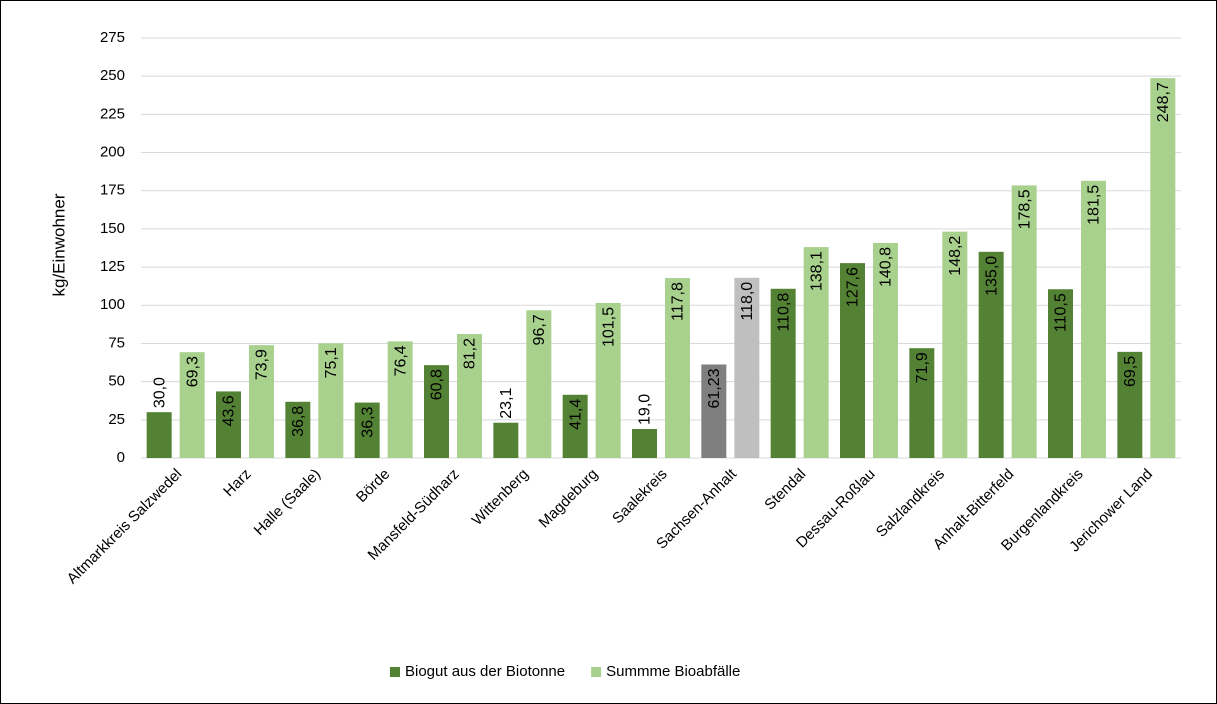 This screenshot has height=704, width=1217. Describe the element at coordinates (112, 266) in the screenshot. I see `y-tick-label: 125` at that location.